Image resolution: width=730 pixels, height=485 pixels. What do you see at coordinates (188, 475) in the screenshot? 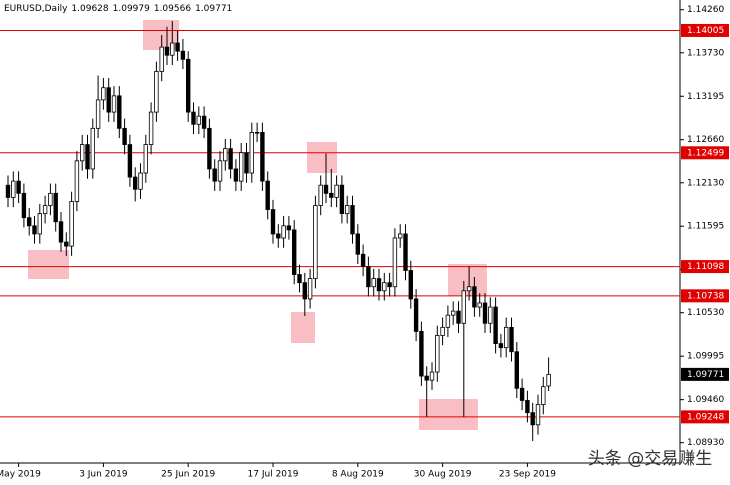
I see `x-tick-label: 25 Jun 2019` at bounding box center [188, 475].